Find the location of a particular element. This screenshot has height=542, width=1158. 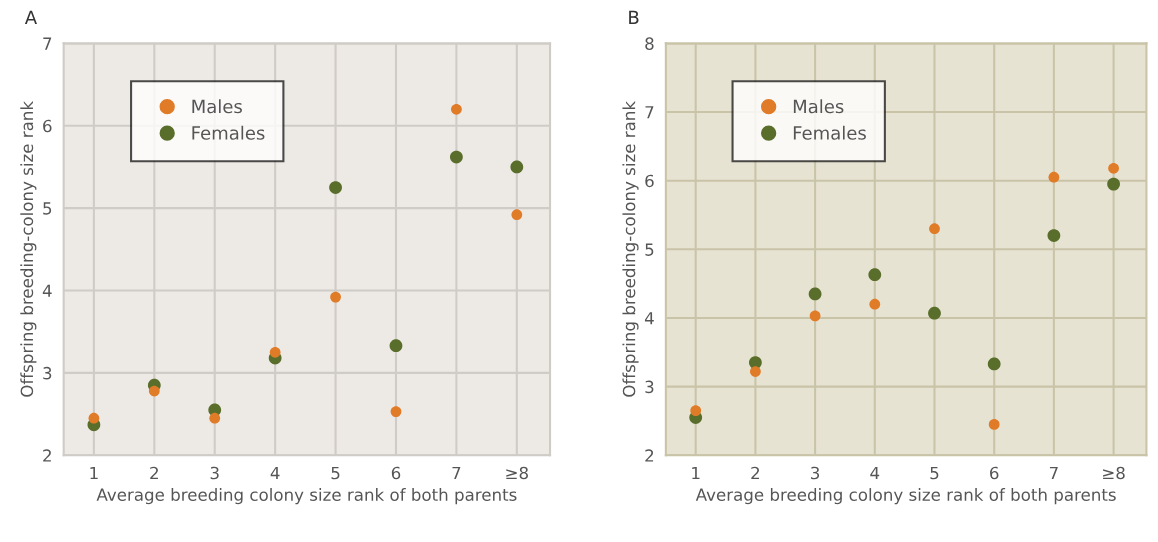

y-tick-label: 8 is located at coordinates (649, 43).